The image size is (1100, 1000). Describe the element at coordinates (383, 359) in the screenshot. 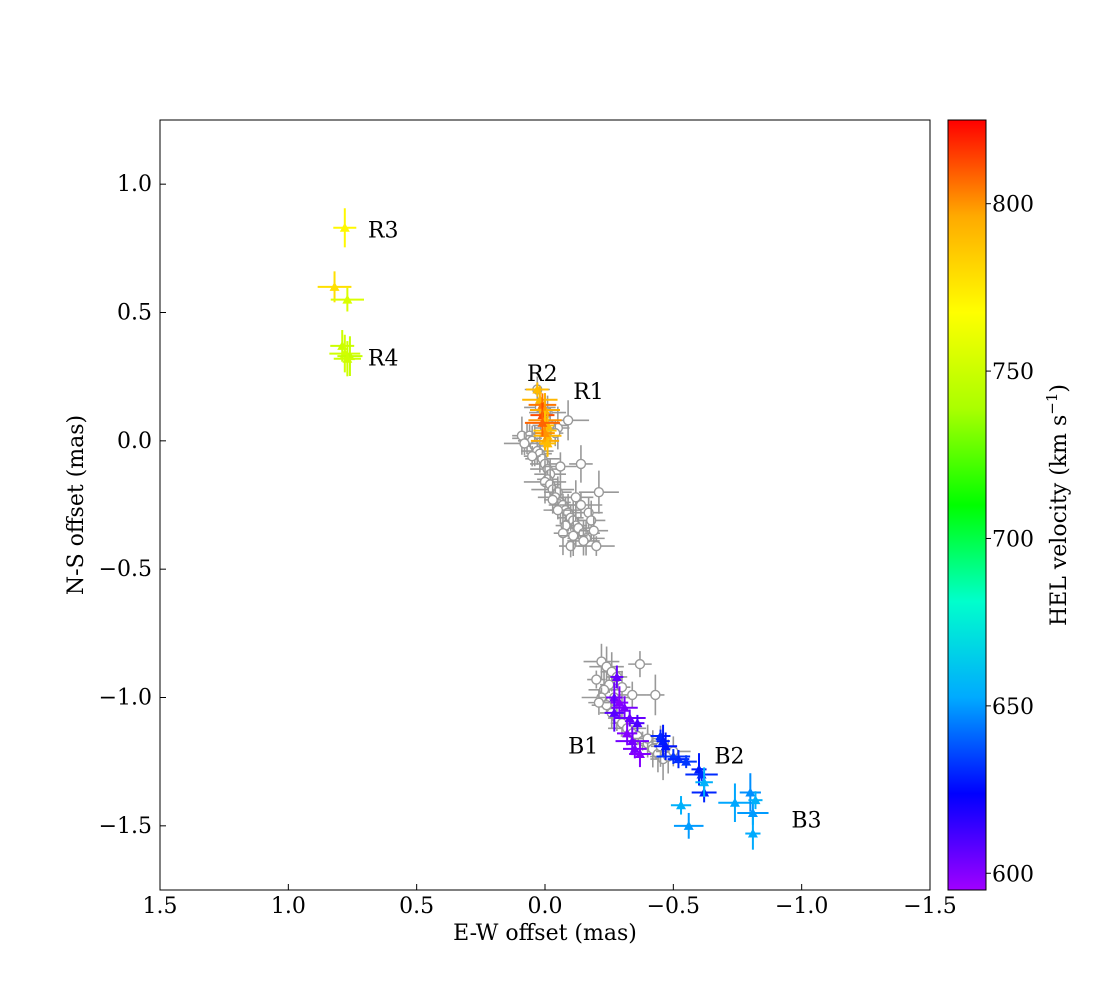

I see `annotation-label: R4` at that location.